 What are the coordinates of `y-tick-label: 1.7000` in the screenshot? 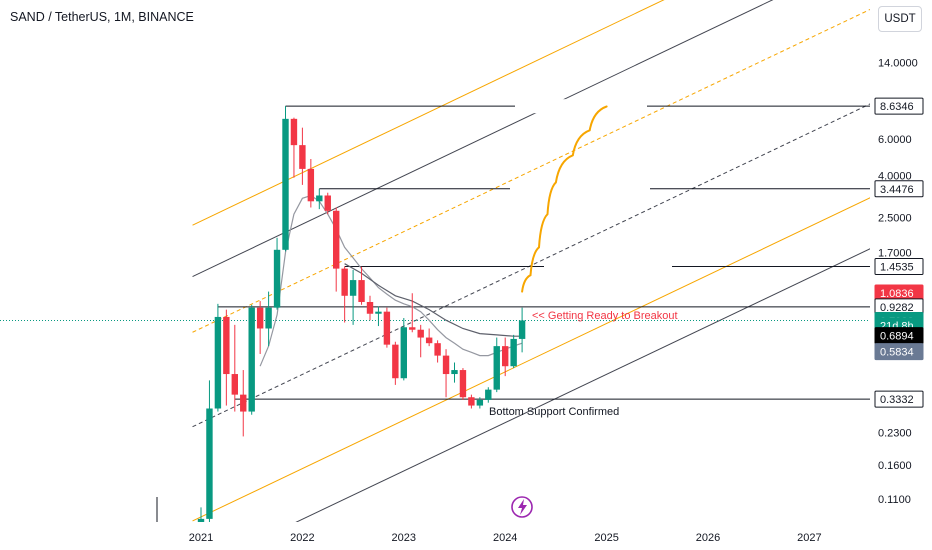 It's located at (895, 253).